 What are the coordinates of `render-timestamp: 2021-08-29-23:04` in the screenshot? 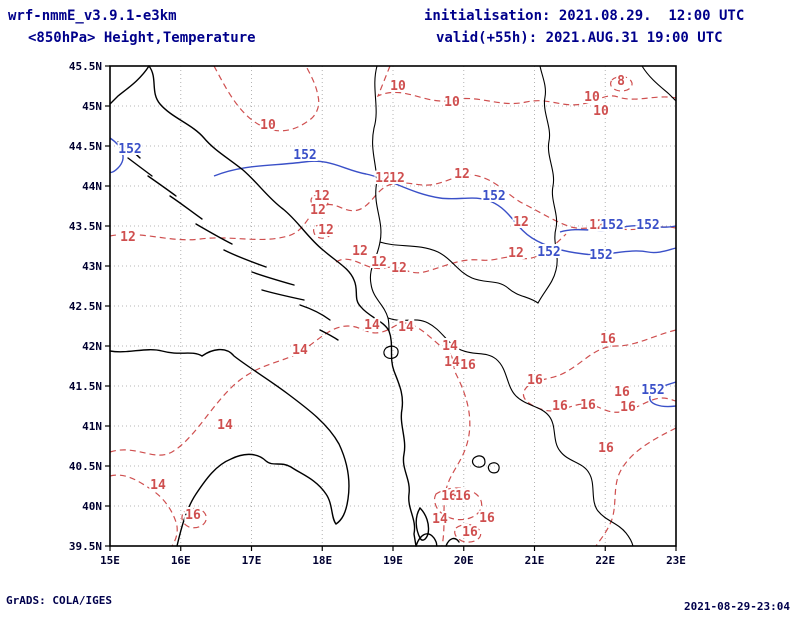 It's located at (737, 606).